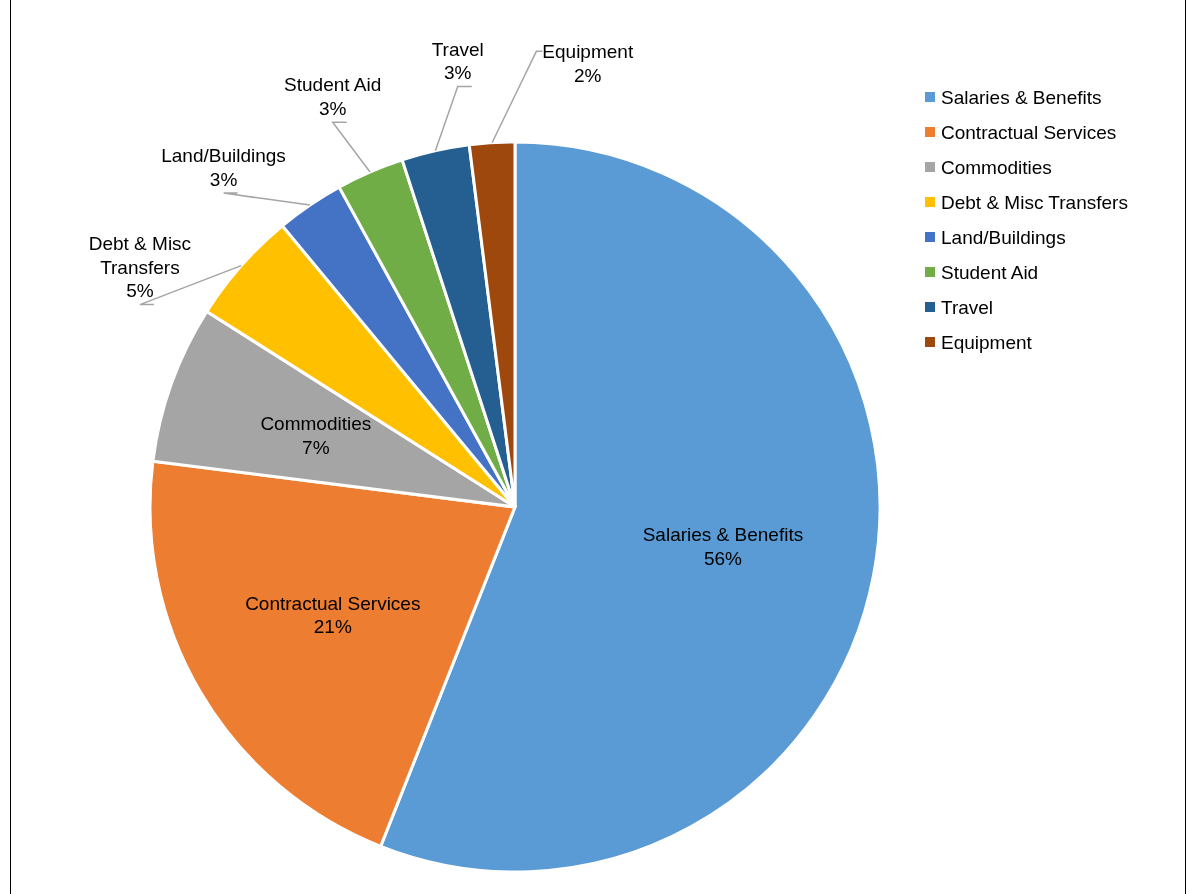 This screenshot has width=1190, height=894. I want to click on legend-label: Student Aid, so click(990, 272).